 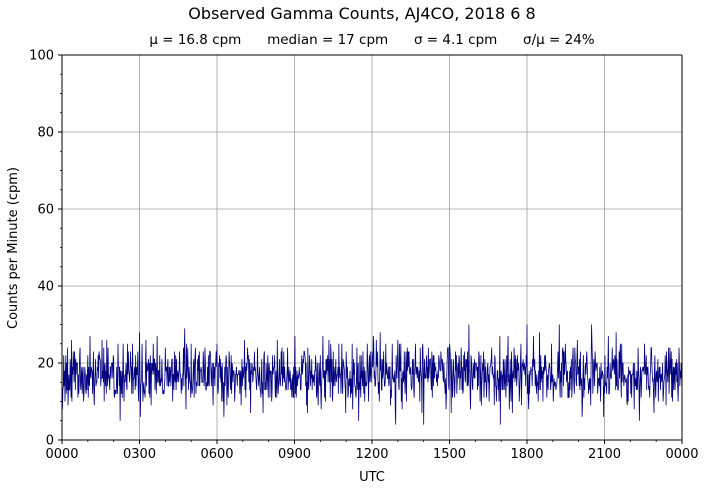 What do you see at coordinates (372, 477) in the screenshot?
I see `x-axis-label: UTC` at bounding box center [372, 477].